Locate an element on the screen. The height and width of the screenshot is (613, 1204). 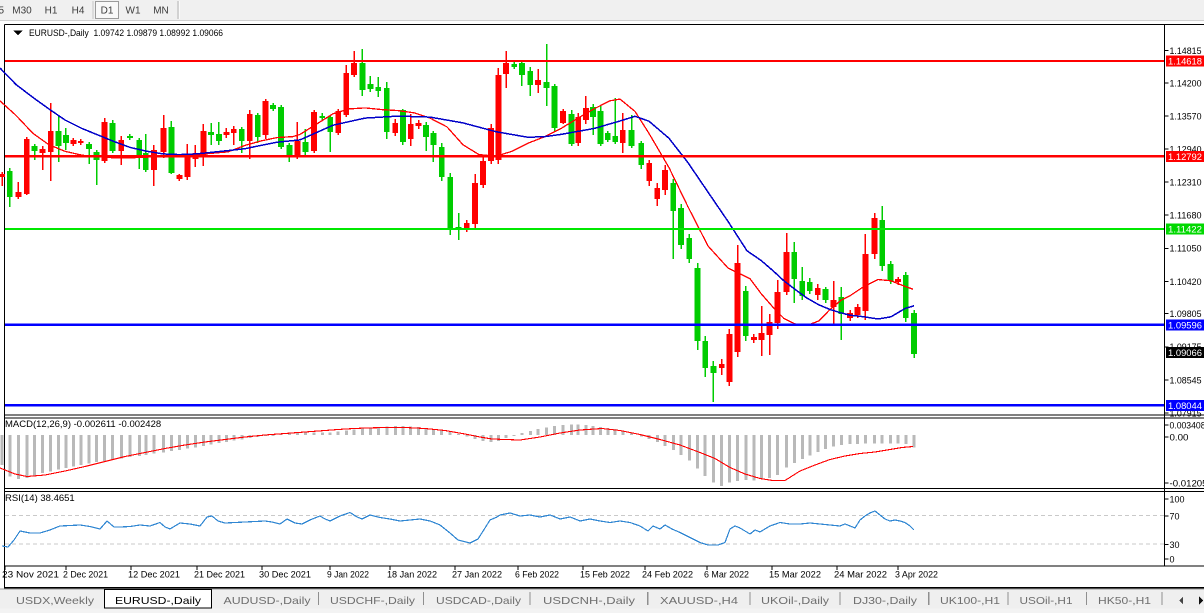
svg-text: USDCNH-,Daily is located at coordinates (589, 601).